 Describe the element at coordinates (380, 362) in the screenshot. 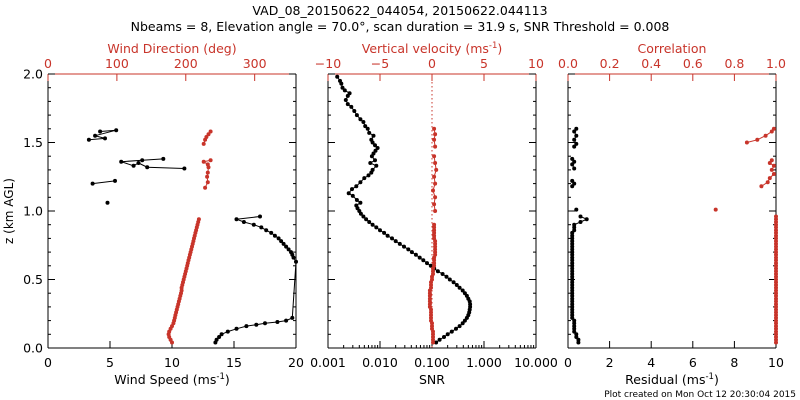

I see `bottom-tick-label: 0.010` at that location.